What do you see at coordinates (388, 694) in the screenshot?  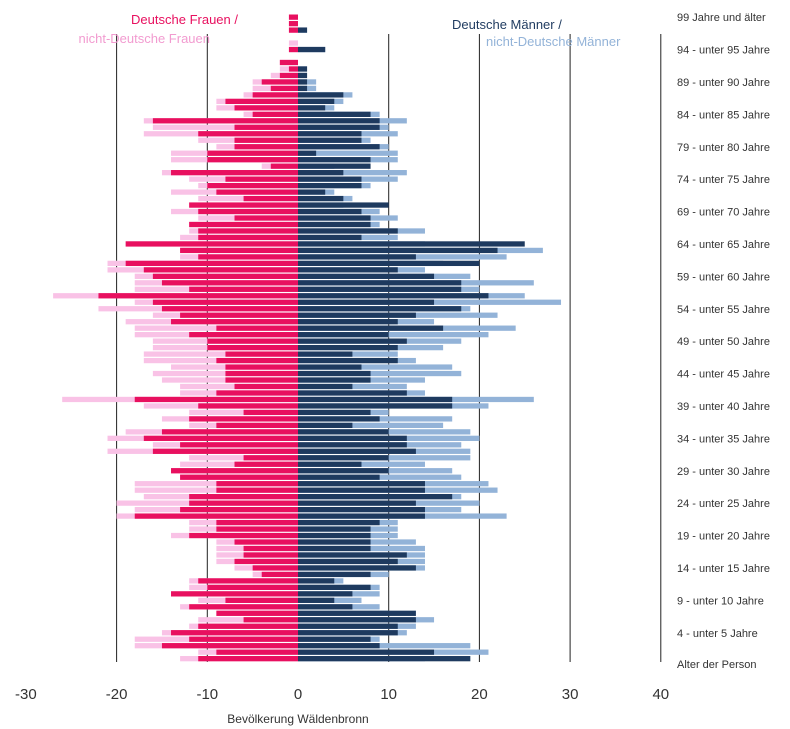 I see `x-tick-10: 10` at bounding box center [388, 694].